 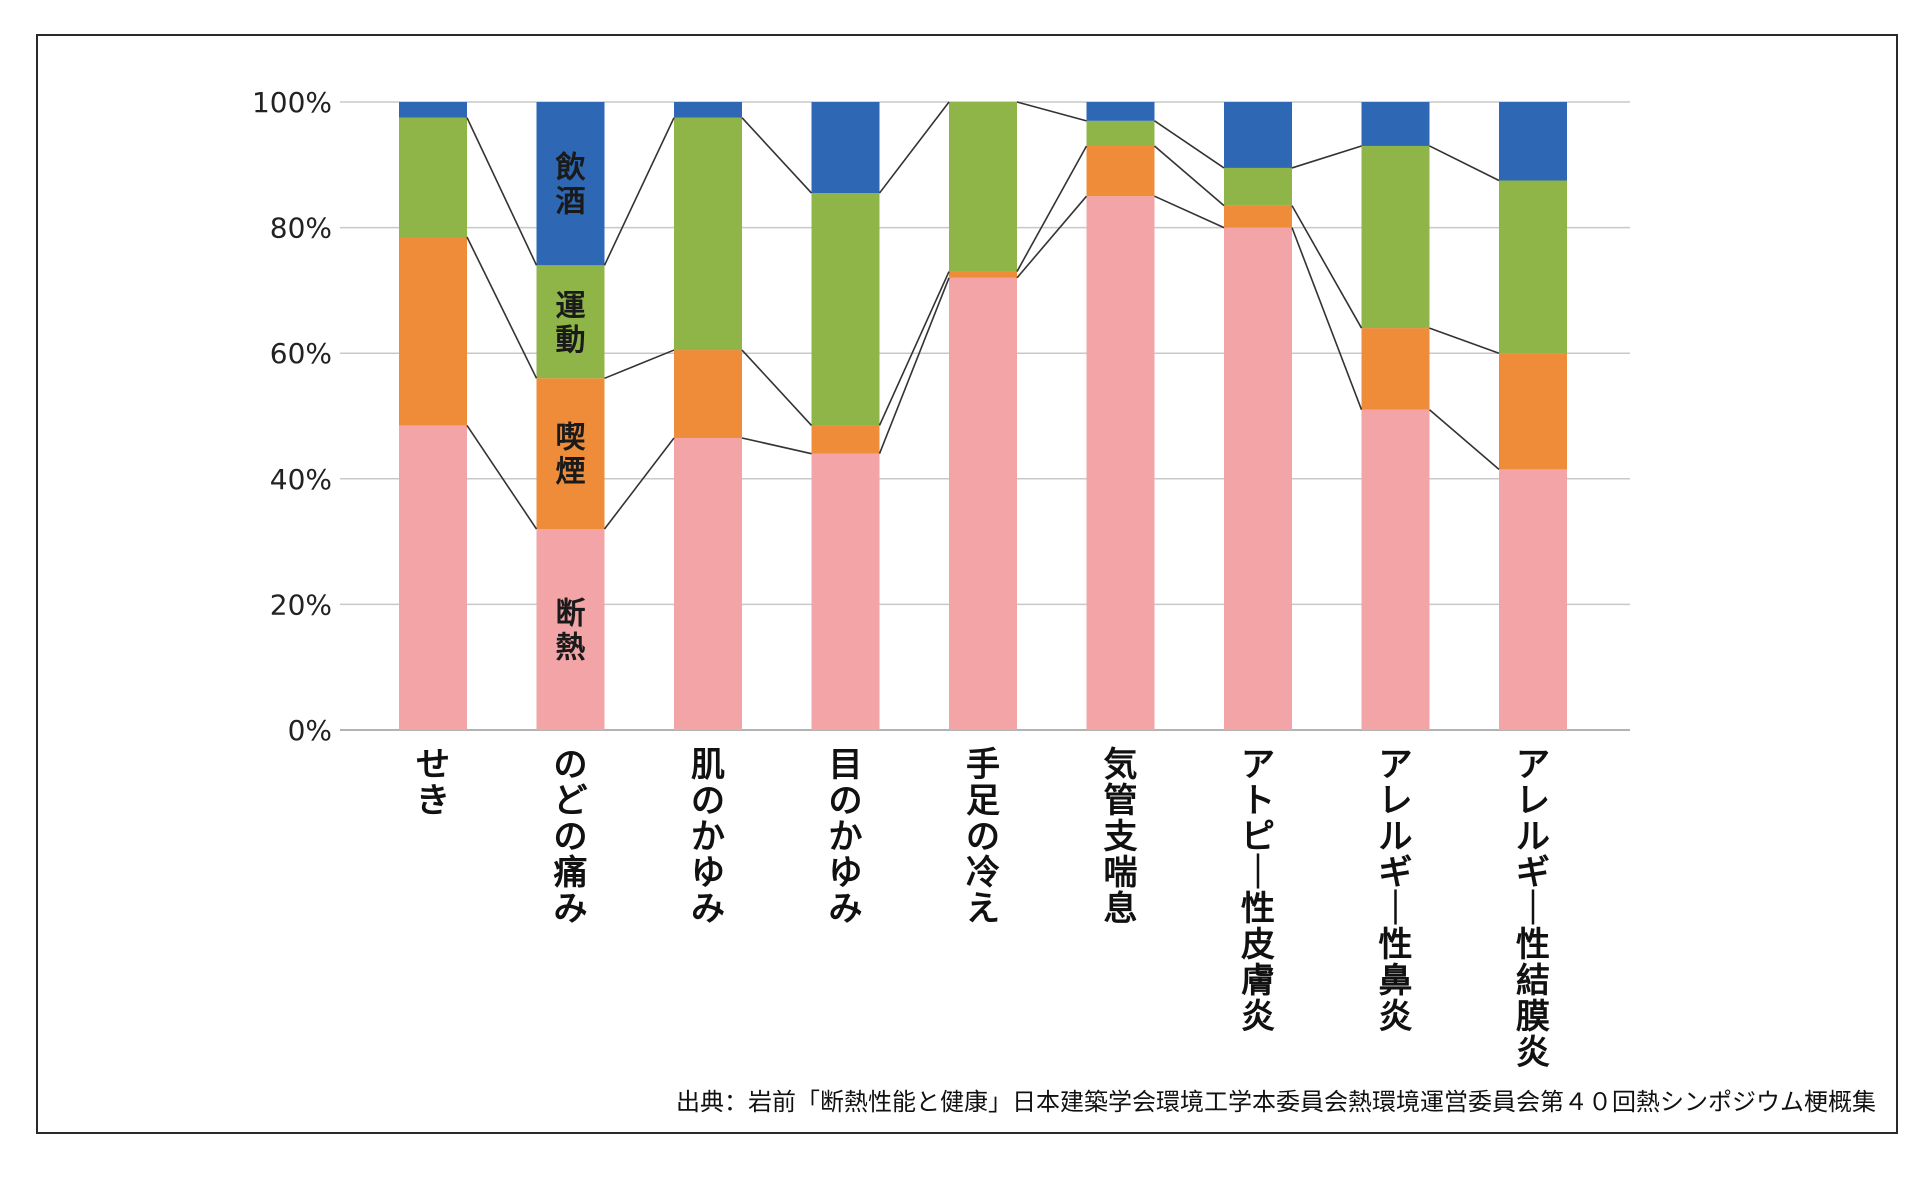 I want to click on y-tick-label: 0%, so click(x=310, y=730).